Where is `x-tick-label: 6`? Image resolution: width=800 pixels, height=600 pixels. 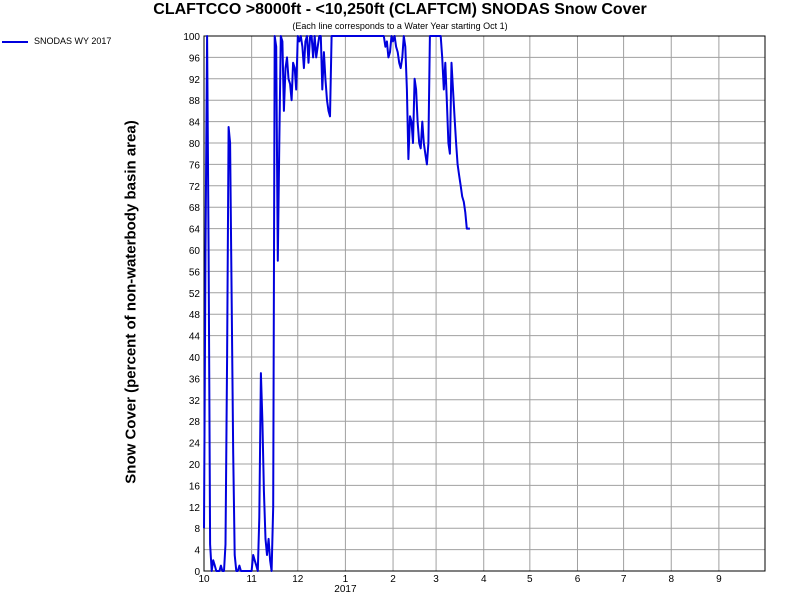 x-tick-label: 6 is located at coordinates (578, 579).